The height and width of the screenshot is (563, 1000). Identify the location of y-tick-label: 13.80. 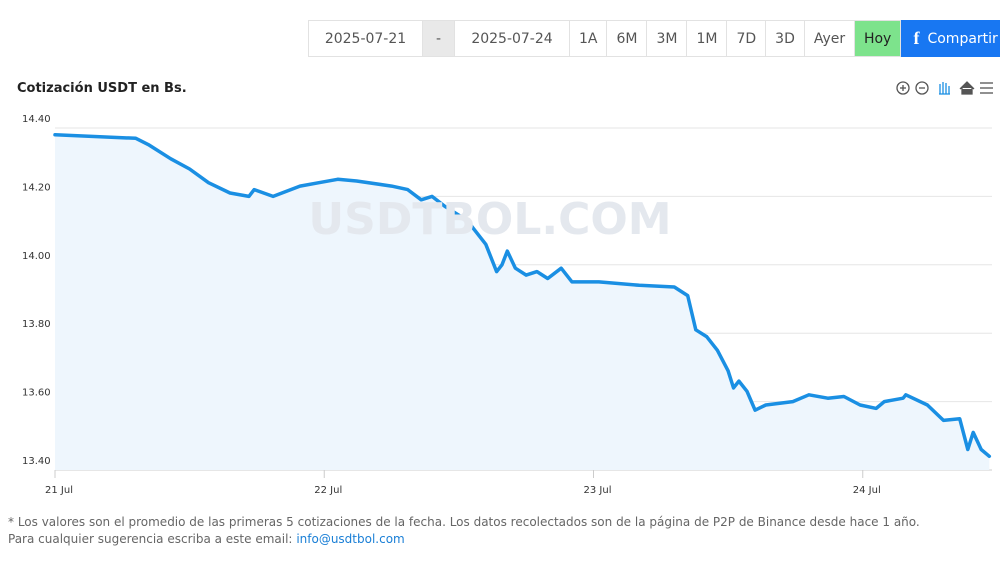
(36, 324).